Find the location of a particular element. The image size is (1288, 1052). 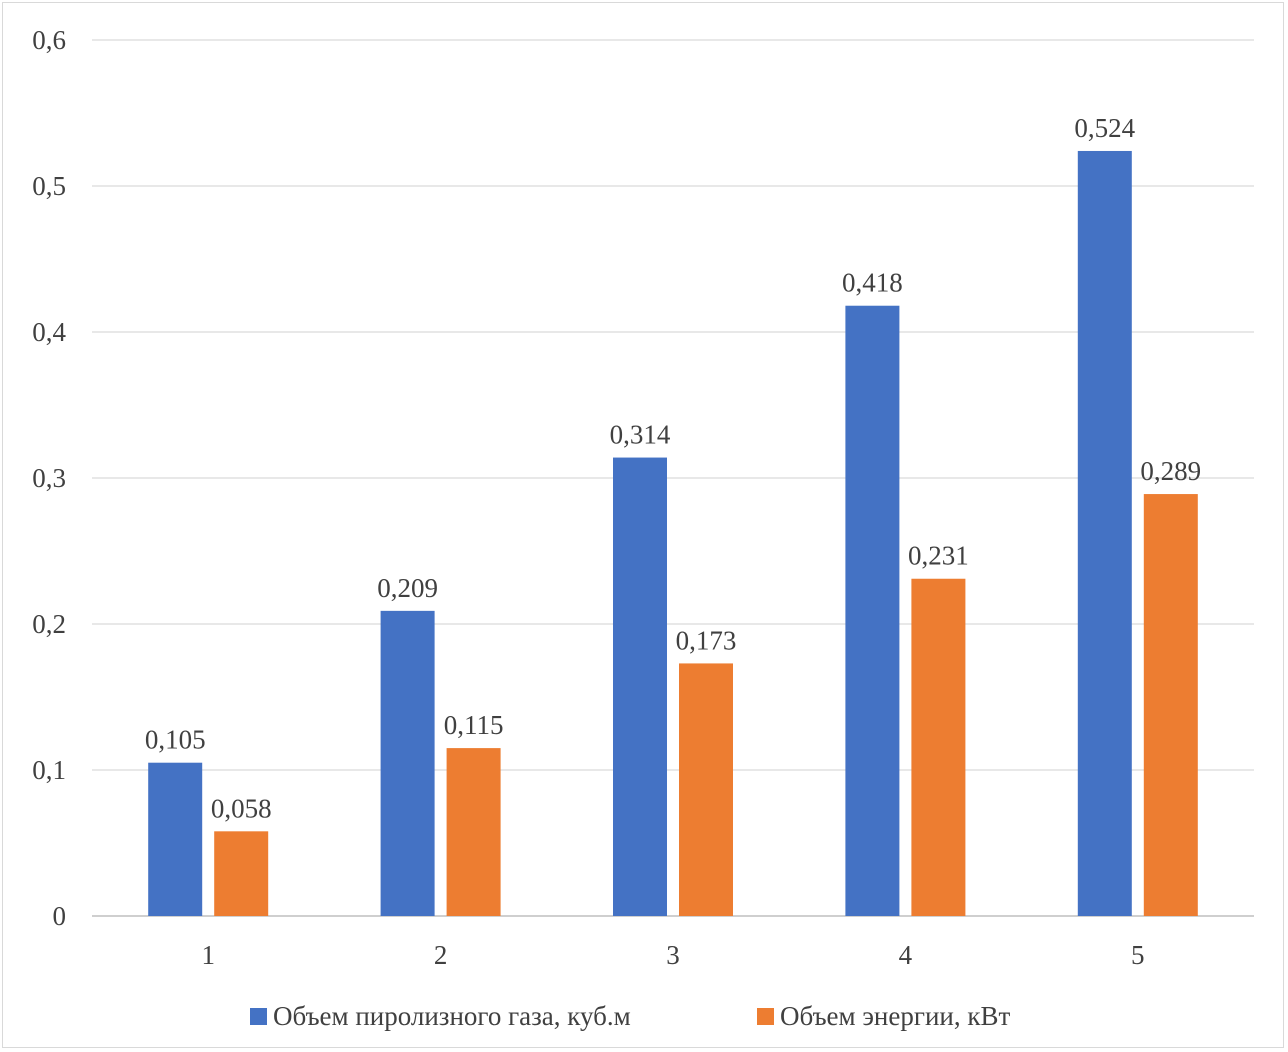

y-tick-label: 0,2 is located at coordinates (49, 624).